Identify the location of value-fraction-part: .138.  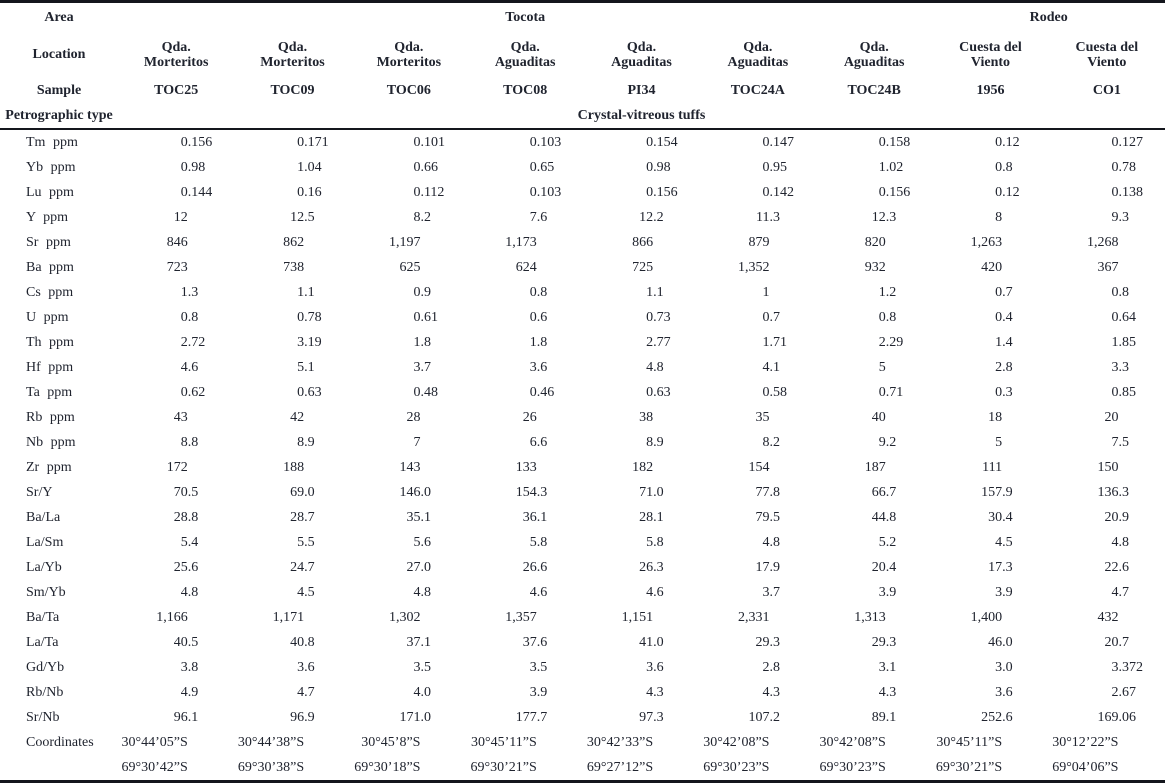
(1130, 192).